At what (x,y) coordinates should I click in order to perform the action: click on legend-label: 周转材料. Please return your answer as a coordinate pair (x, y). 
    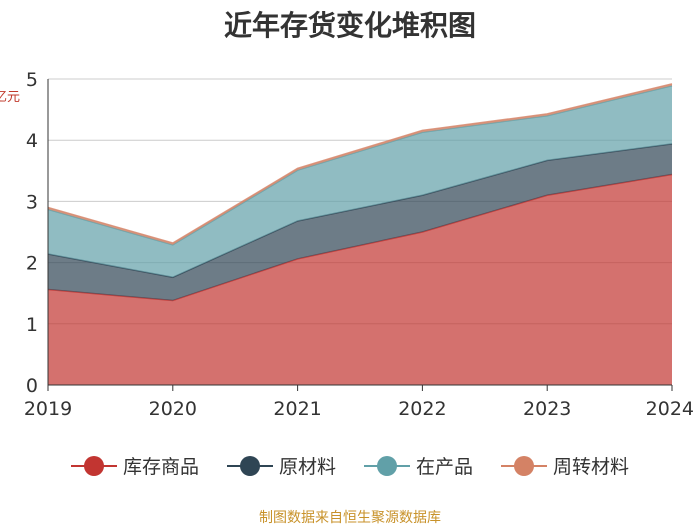
    Looking at the image, I should click on (591, 467).